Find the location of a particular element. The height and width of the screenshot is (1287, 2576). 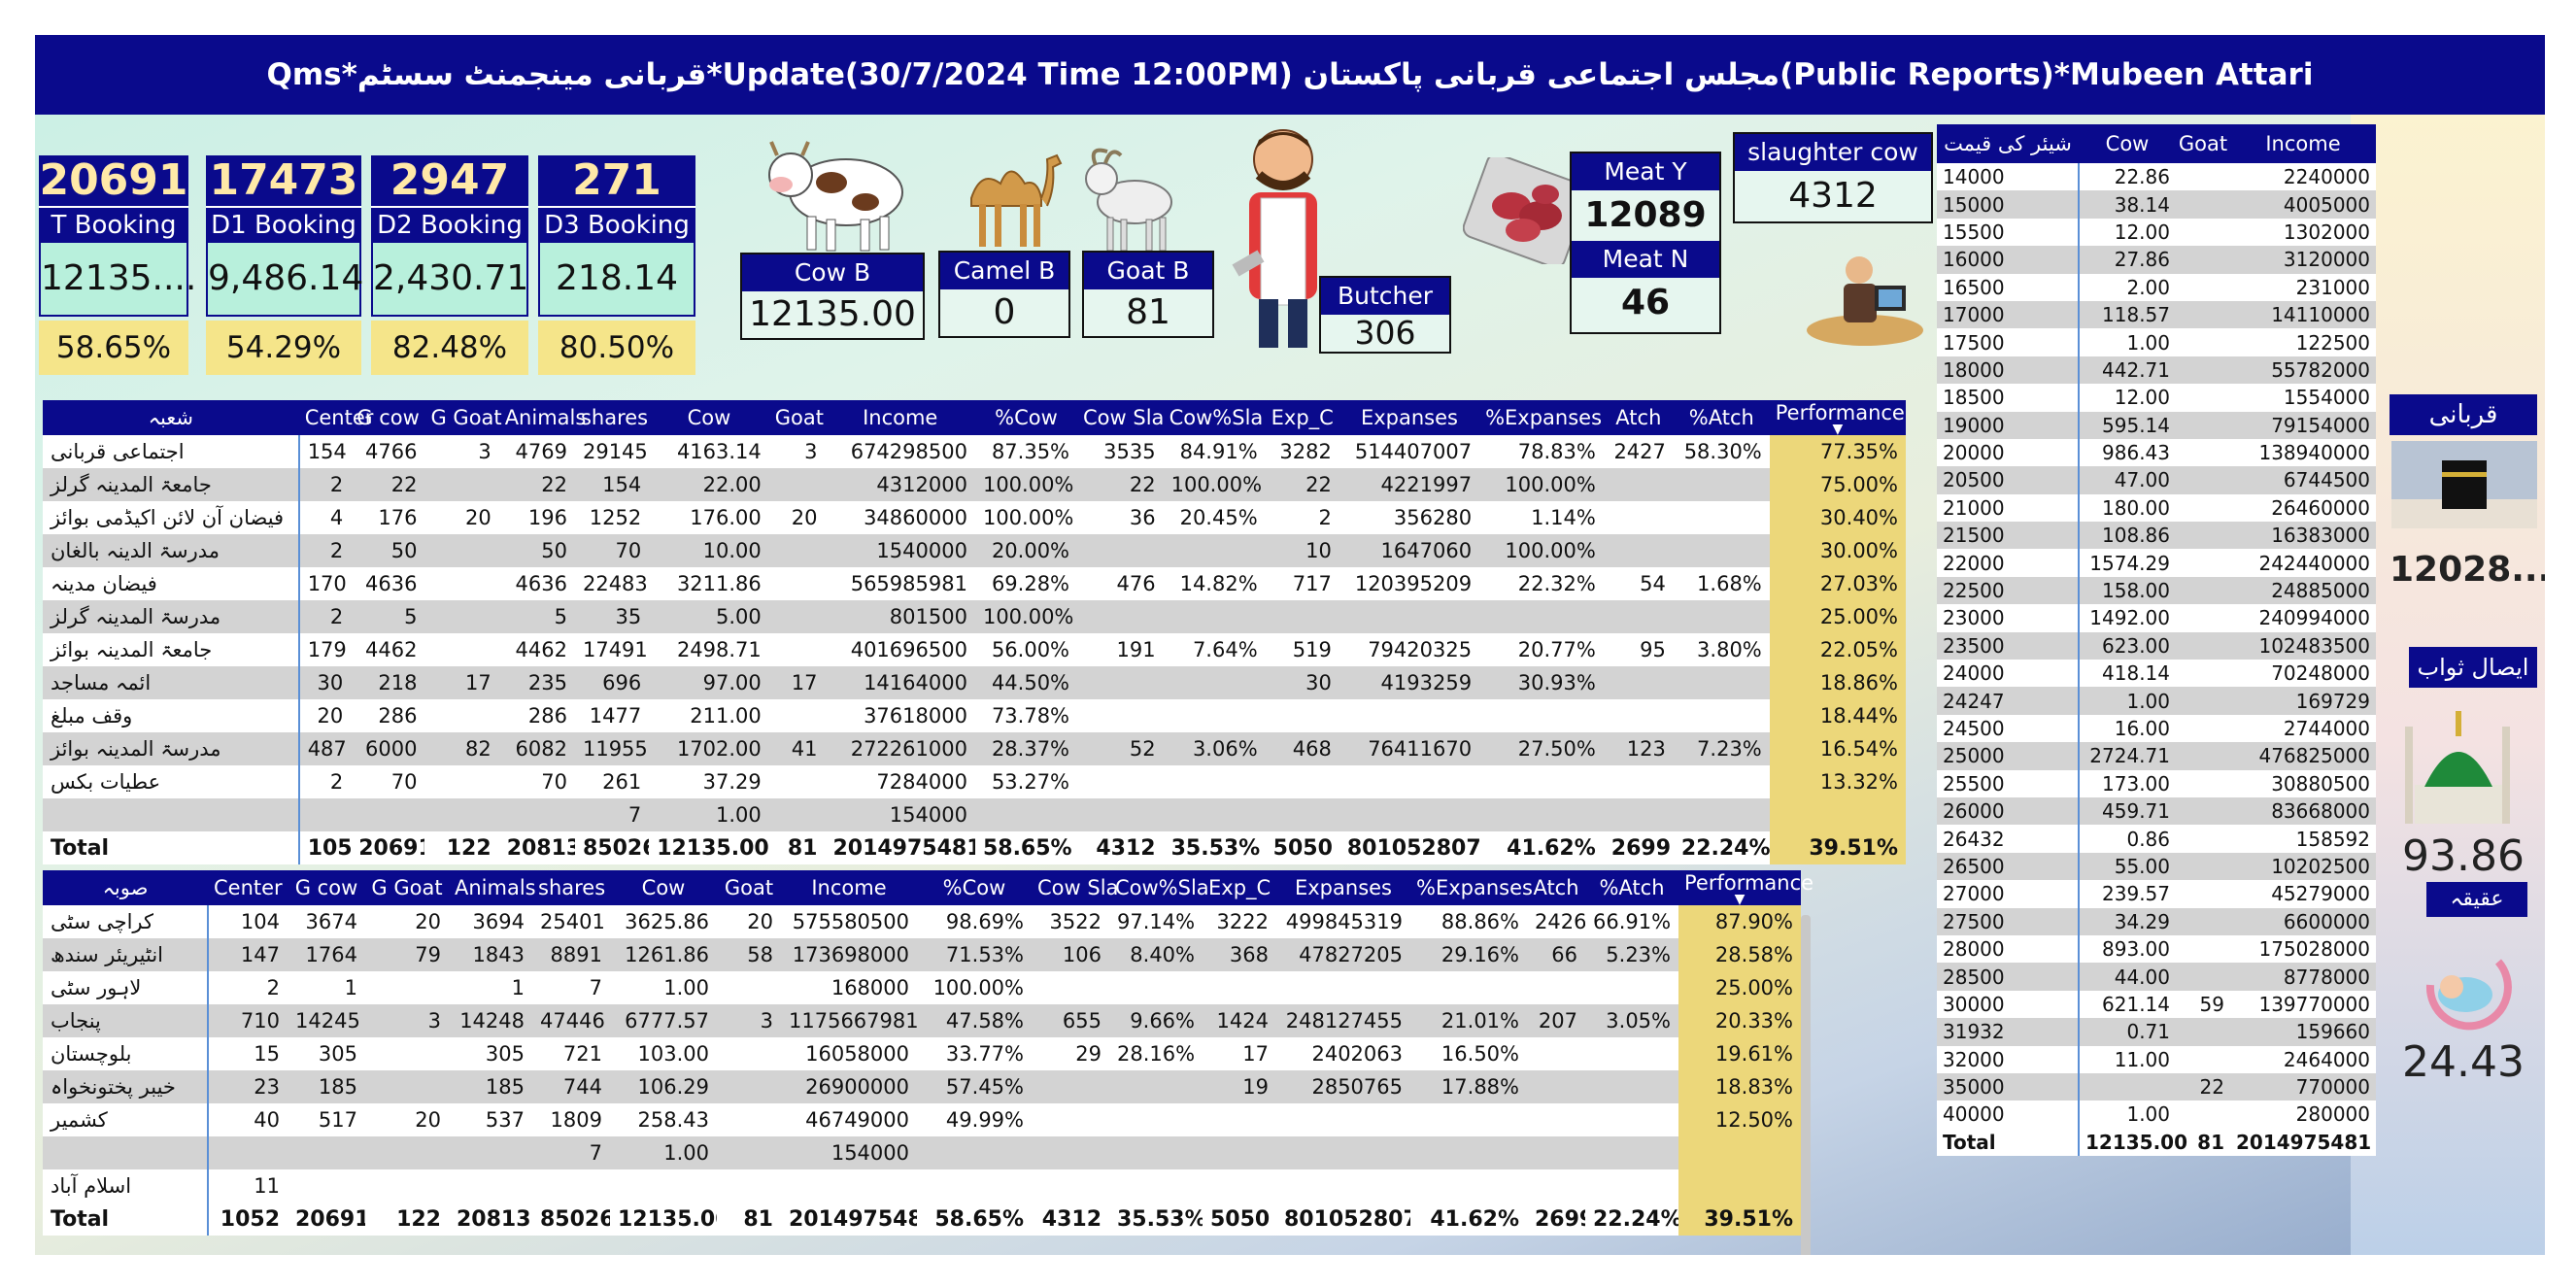

butcher-card: Butcher 306 is located at coordinates (1385, 315).